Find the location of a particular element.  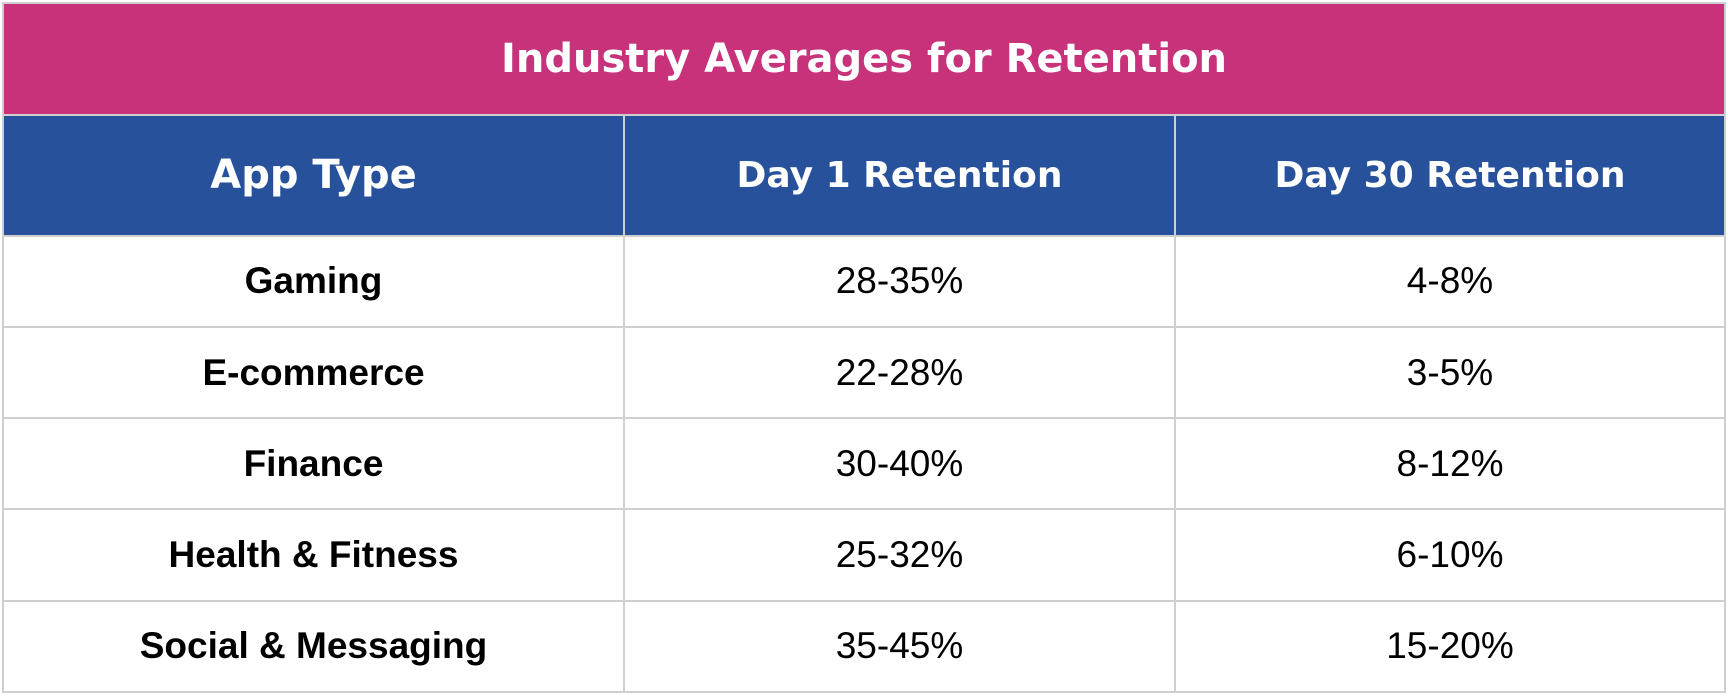

table-row: Social & Messaging 35-45% 15-20% is located at coordinates (864, 646).